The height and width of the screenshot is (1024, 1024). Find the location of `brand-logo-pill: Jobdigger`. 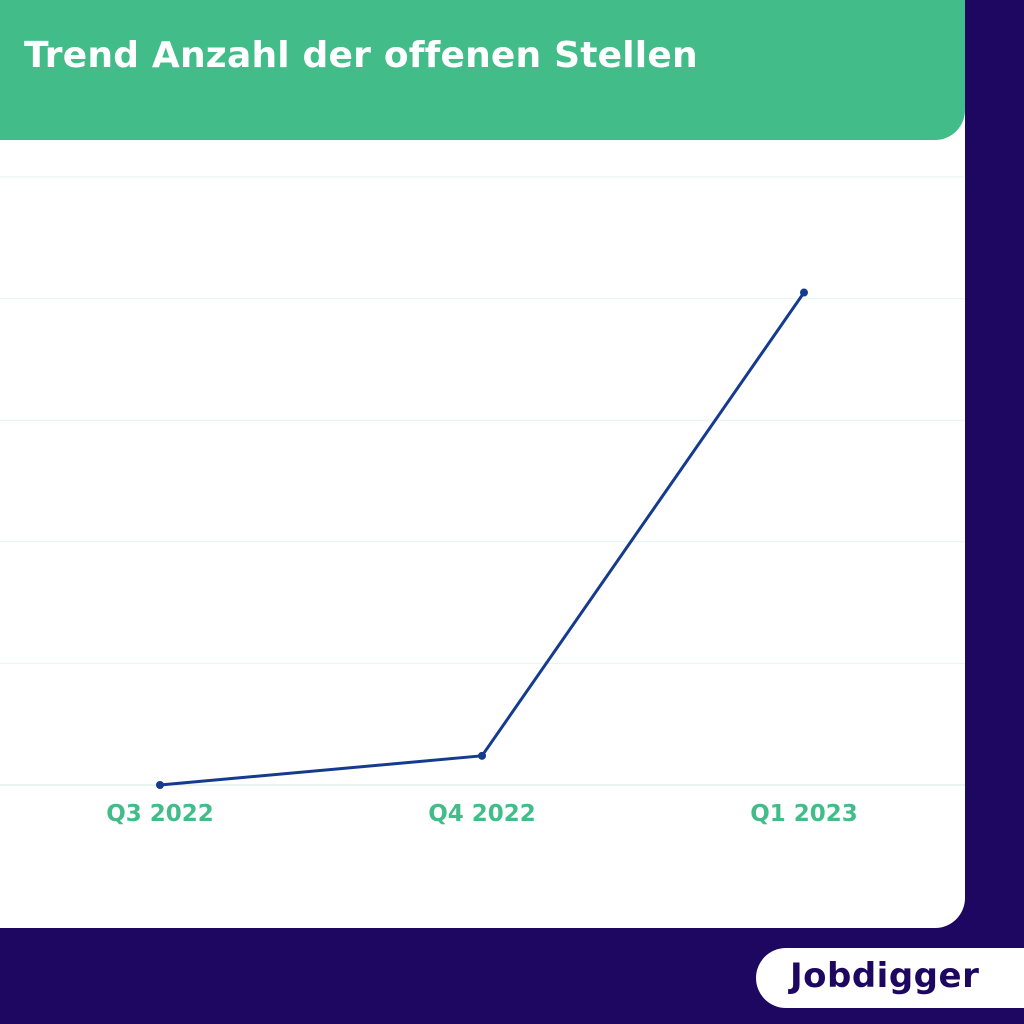

brand-logo-pill: Jobdigger is located at coordinates (890, 978).